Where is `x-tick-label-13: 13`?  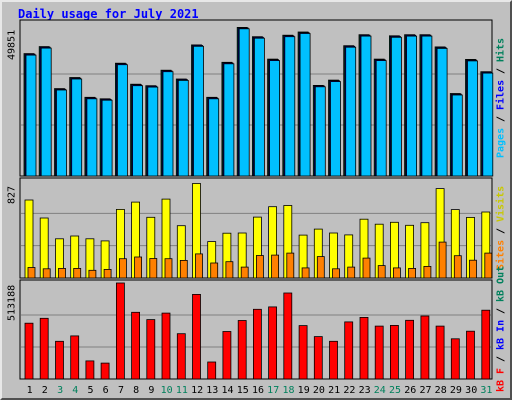
x-tick-label-13: 13 is located at coordinates (212, 390).